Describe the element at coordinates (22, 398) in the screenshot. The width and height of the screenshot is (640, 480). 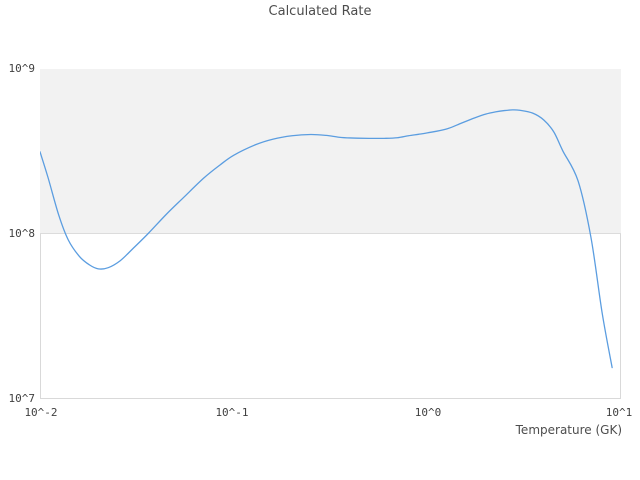
I see `y-tick-label-1e7: 10^7` at that location.